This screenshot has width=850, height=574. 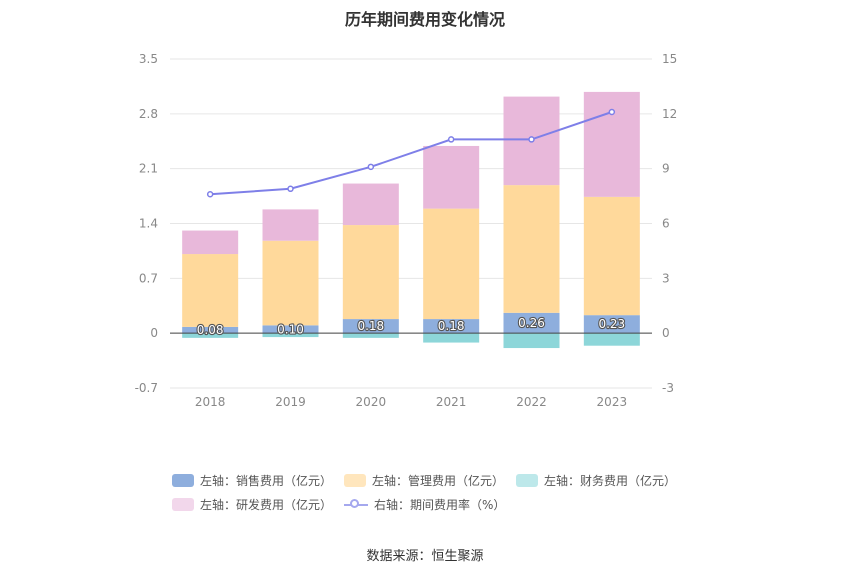 What do you see at coordinates (531, 402) in the screenshot?
I see `x-axis-tick-label: 2022` at bounding box center [531, 402].